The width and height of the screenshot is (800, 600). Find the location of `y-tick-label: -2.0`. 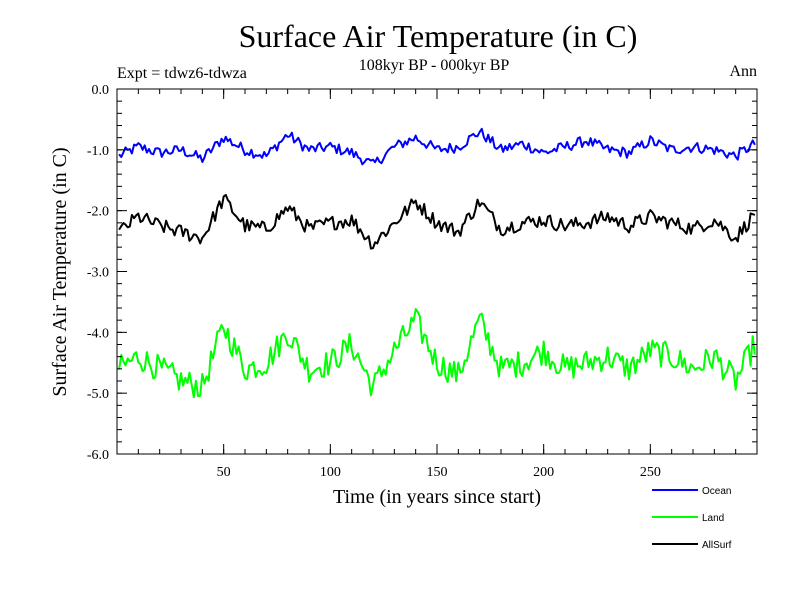

y-tick-label: -2.0 is located at coordinates (98, 212).